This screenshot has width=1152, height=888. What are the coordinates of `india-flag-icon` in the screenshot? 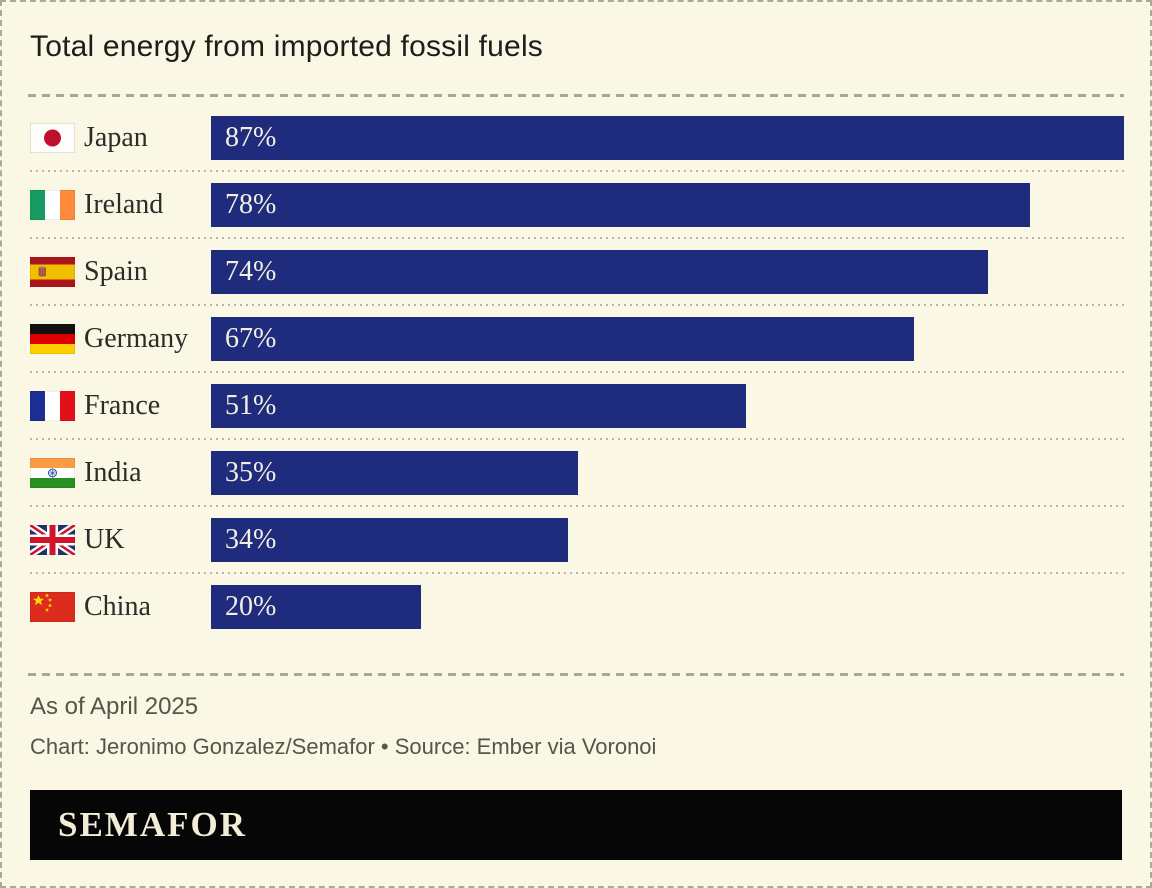 It's located at (52, 472).